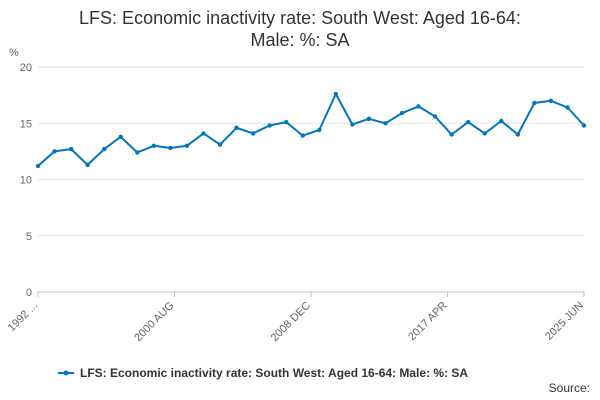 This screenshot has width=600, height=400. What do you see at coordinates (26, 68) in the screenshot?
I see `y-tick-label: 20` at bounding box center [26, 68].